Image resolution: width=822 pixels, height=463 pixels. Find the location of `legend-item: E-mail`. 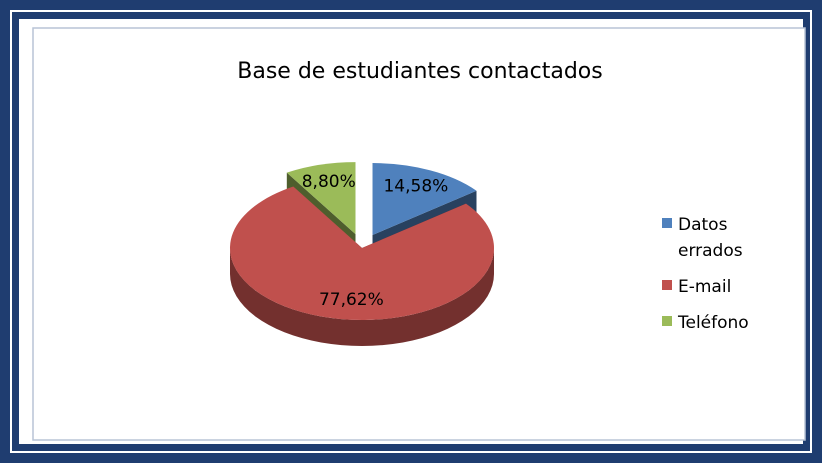

legend-item: E-mail is located at coordinates (717, 287).